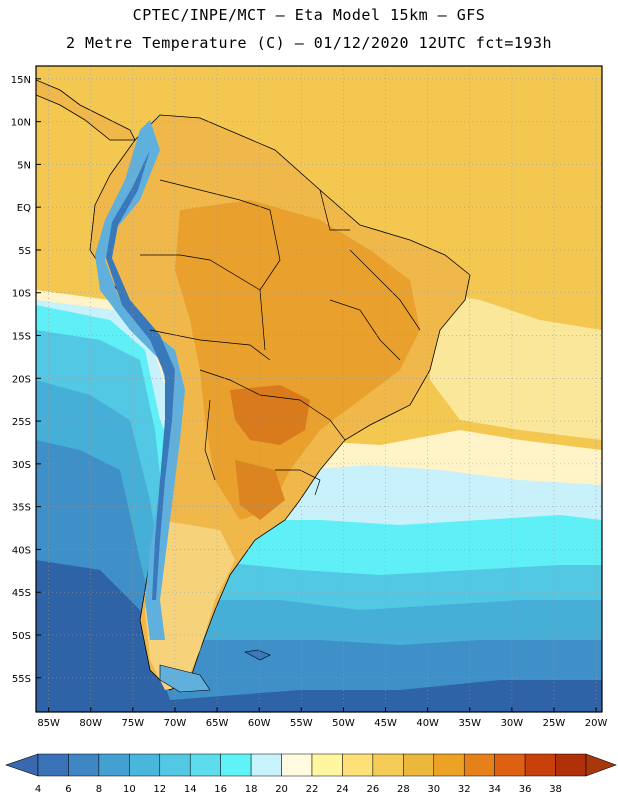 The height and width of the screenshot is (800, 618). What do you see at coordinates (21, 294) in the screenshot?
I see `lat-label: 10S` at bounding box center [21, 294].